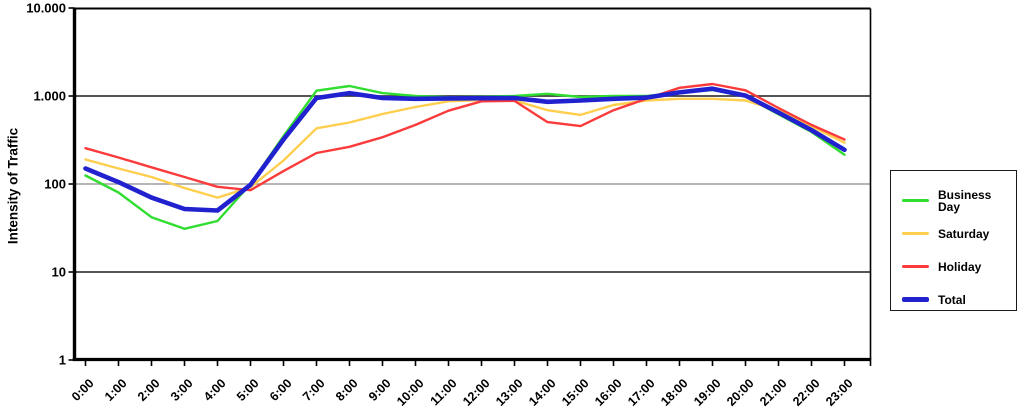 The image size is (1024, 418). What do you see at coordinates (960, 266) in the screenshot?
I see `legend-label: Holiday` at bounding box center [960, 266].